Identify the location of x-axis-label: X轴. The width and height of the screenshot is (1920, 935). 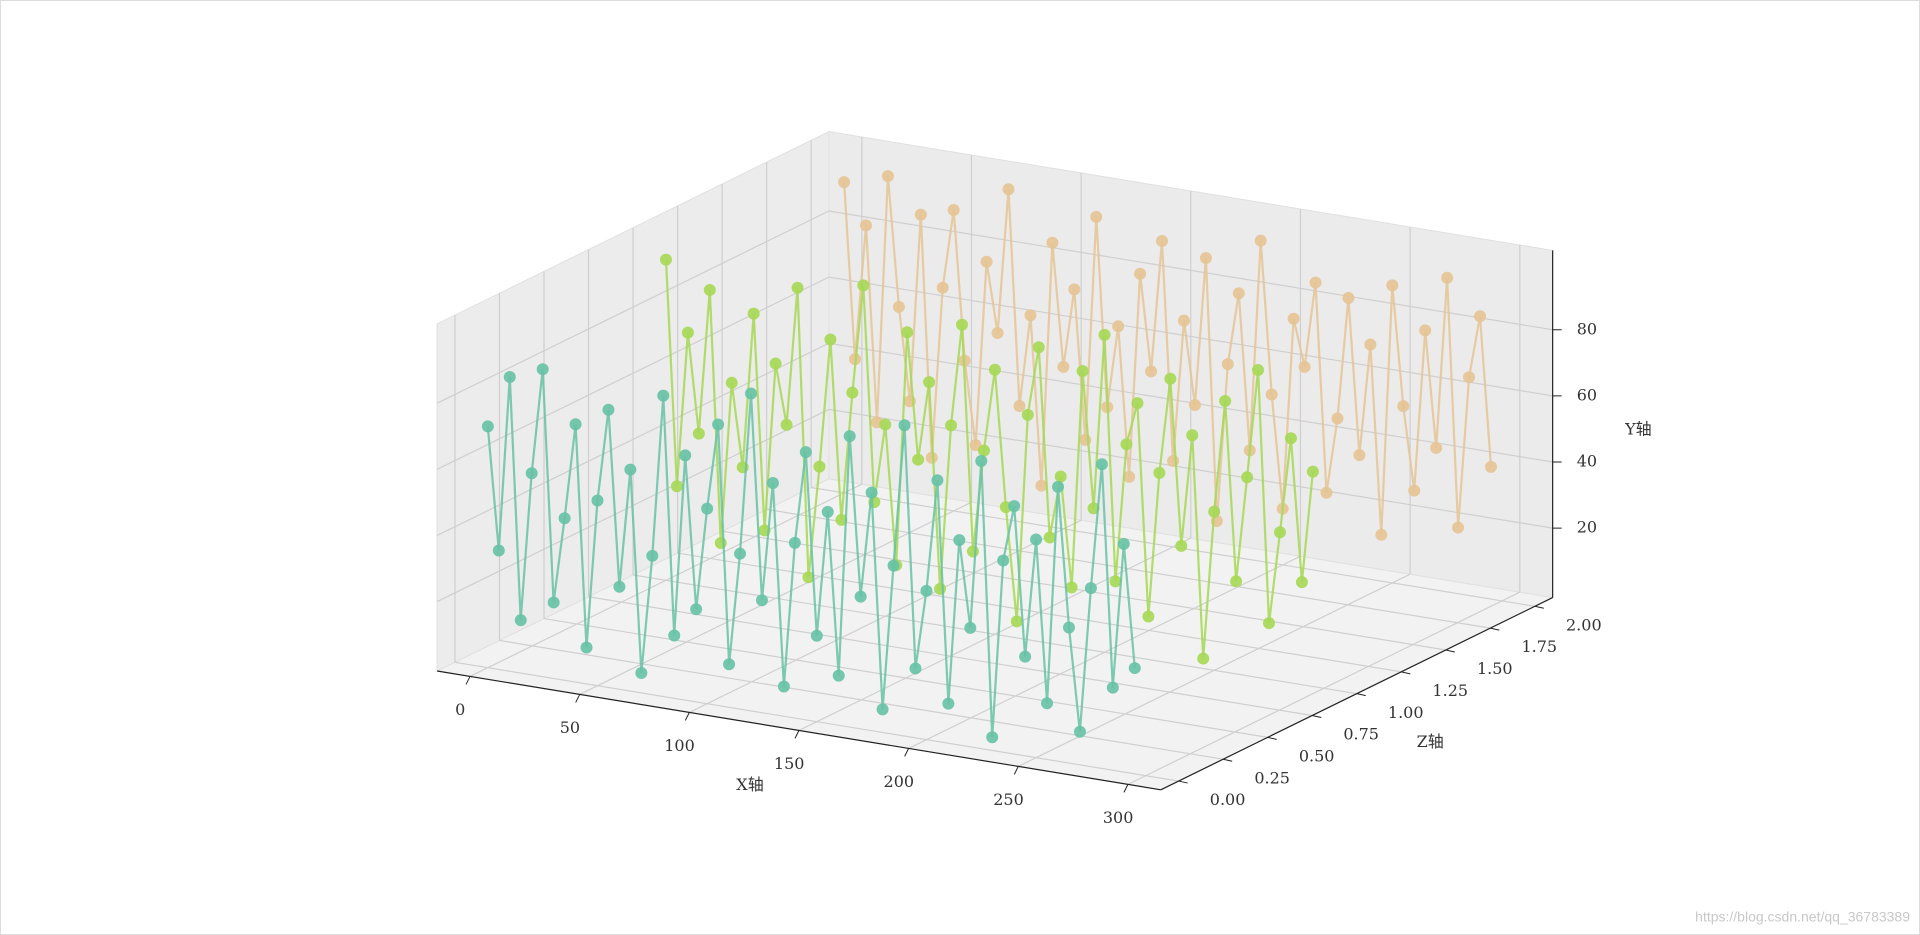
(749, 784).